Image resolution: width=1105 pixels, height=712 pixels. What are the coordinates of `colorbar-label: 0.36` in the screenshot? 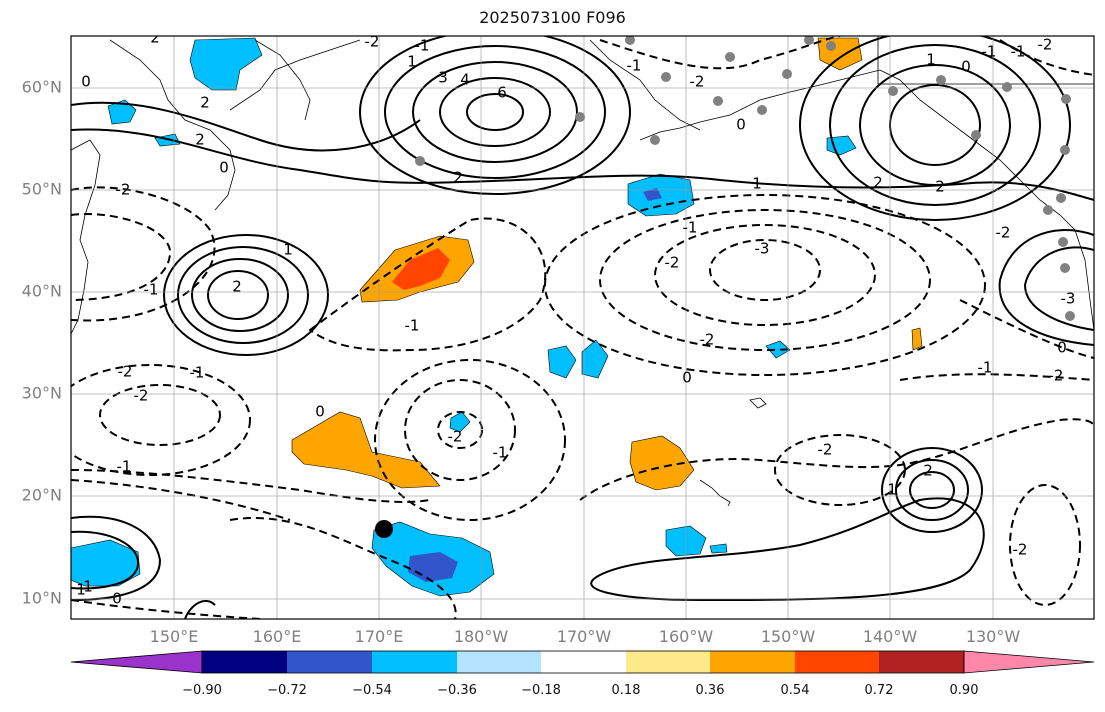 It's located at (710, 690).